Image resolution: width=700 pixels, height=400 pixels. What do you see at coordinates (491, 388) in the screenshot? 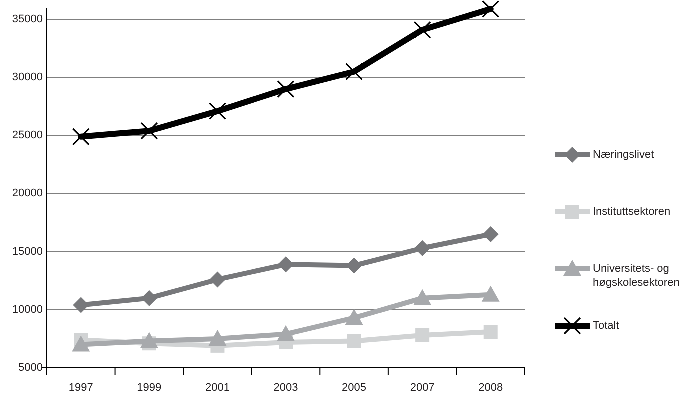
I see `x-tick-label: 2008` at bounding box center [491, 388].